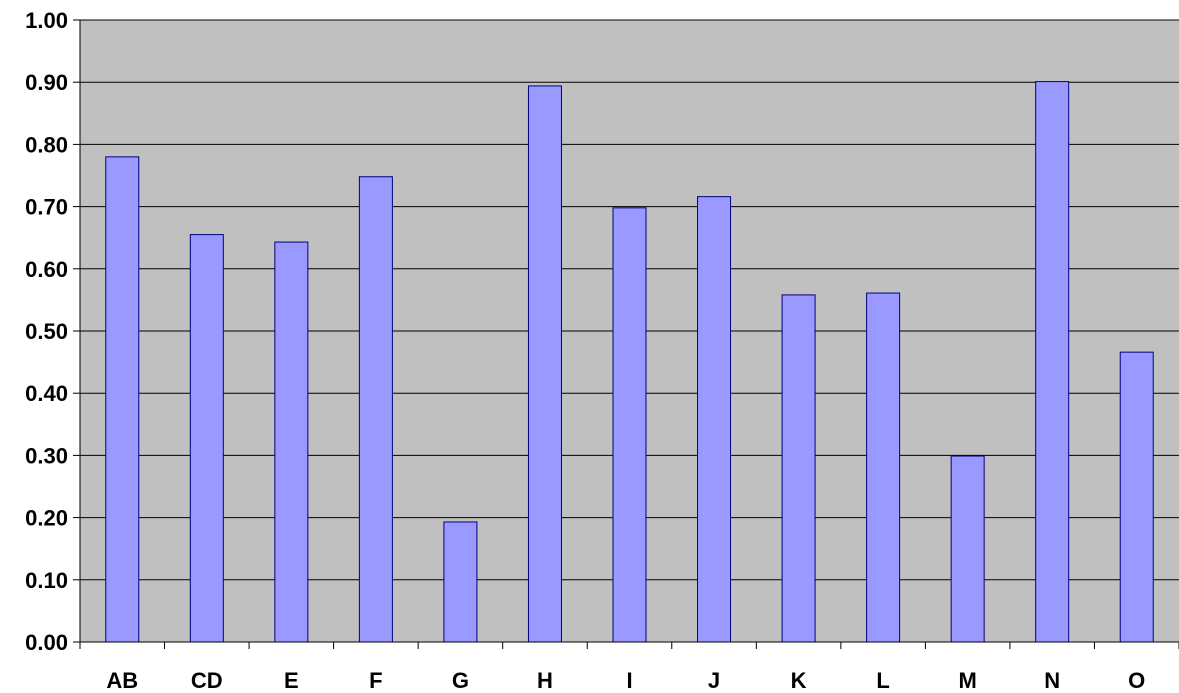 This screenshot has height=693, width=1179. I want to click on x-tick-label: L, so click(882, 680).